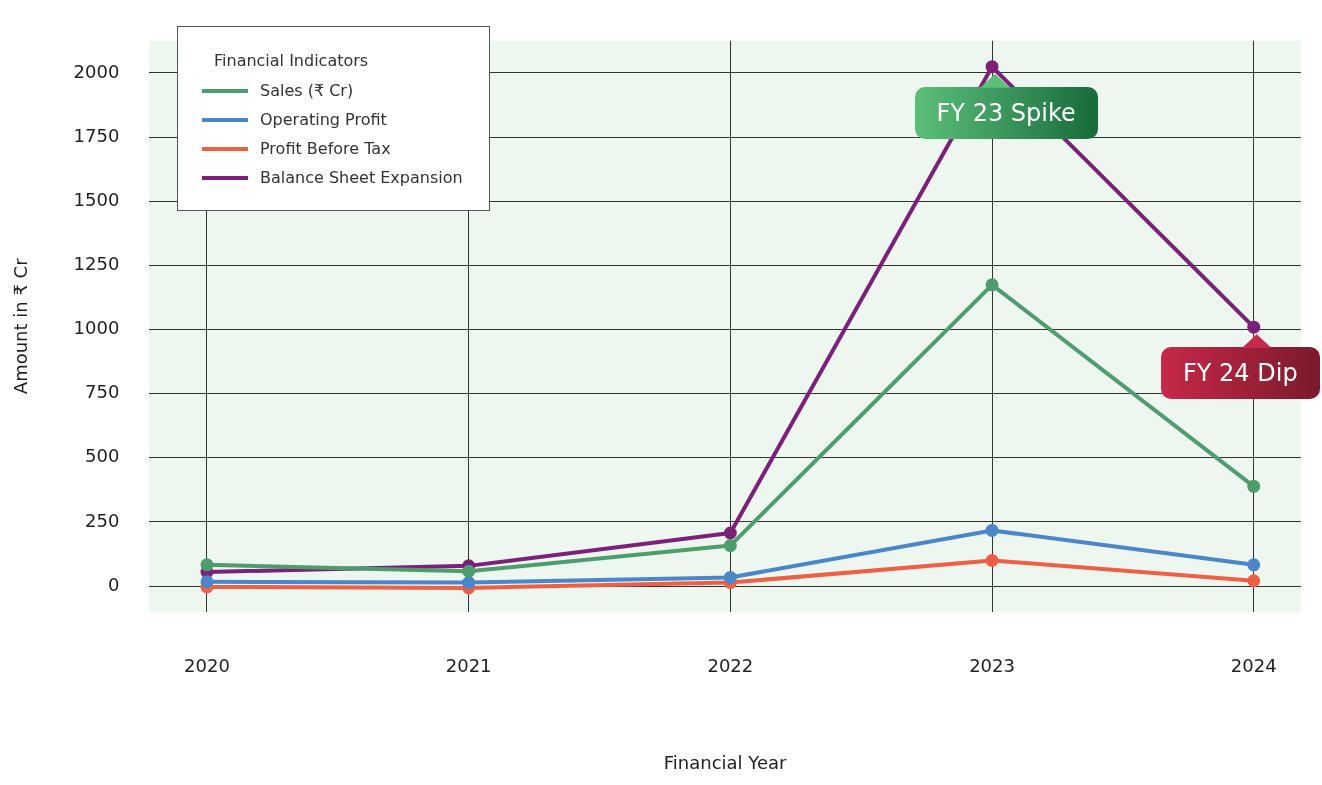 The image size is (1322, 785). I want to click on y-tick-label: 250, so click(102, 520).